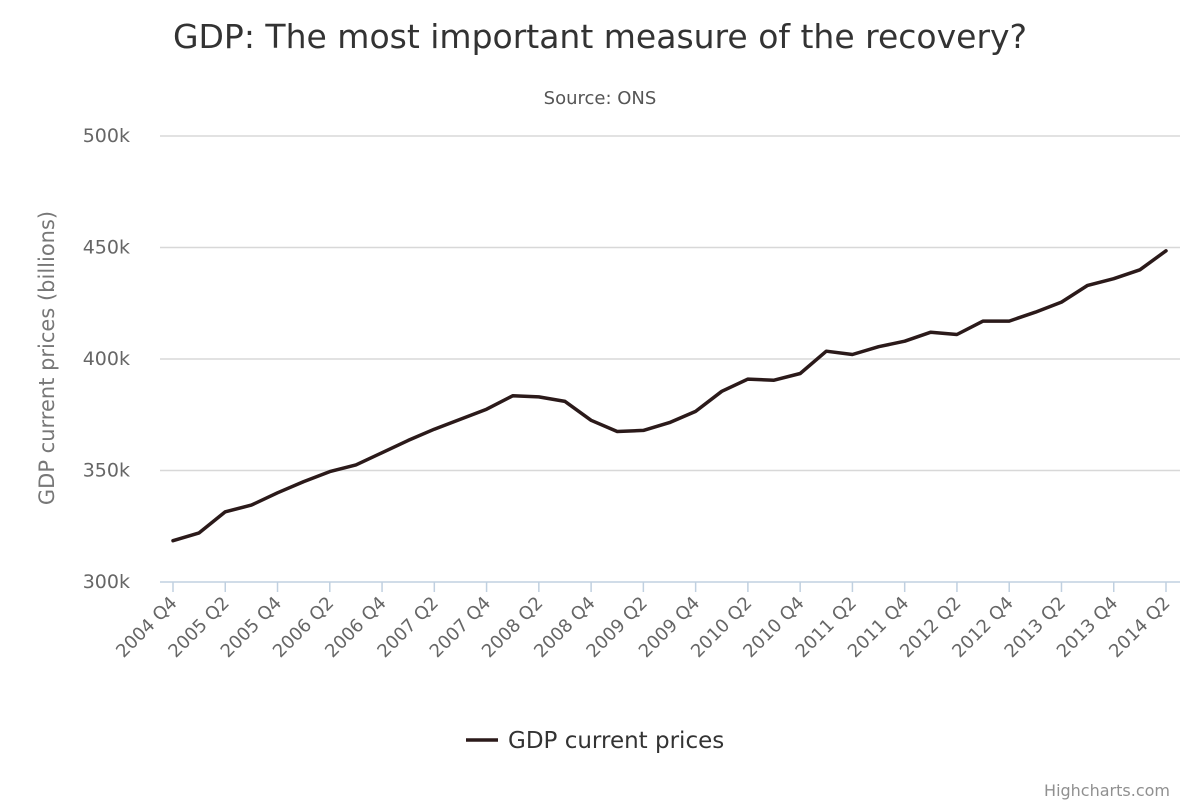 The image size is (1200, 800). I want to click on y-axis-title: GDP current prices (billions), so click(47, 358).